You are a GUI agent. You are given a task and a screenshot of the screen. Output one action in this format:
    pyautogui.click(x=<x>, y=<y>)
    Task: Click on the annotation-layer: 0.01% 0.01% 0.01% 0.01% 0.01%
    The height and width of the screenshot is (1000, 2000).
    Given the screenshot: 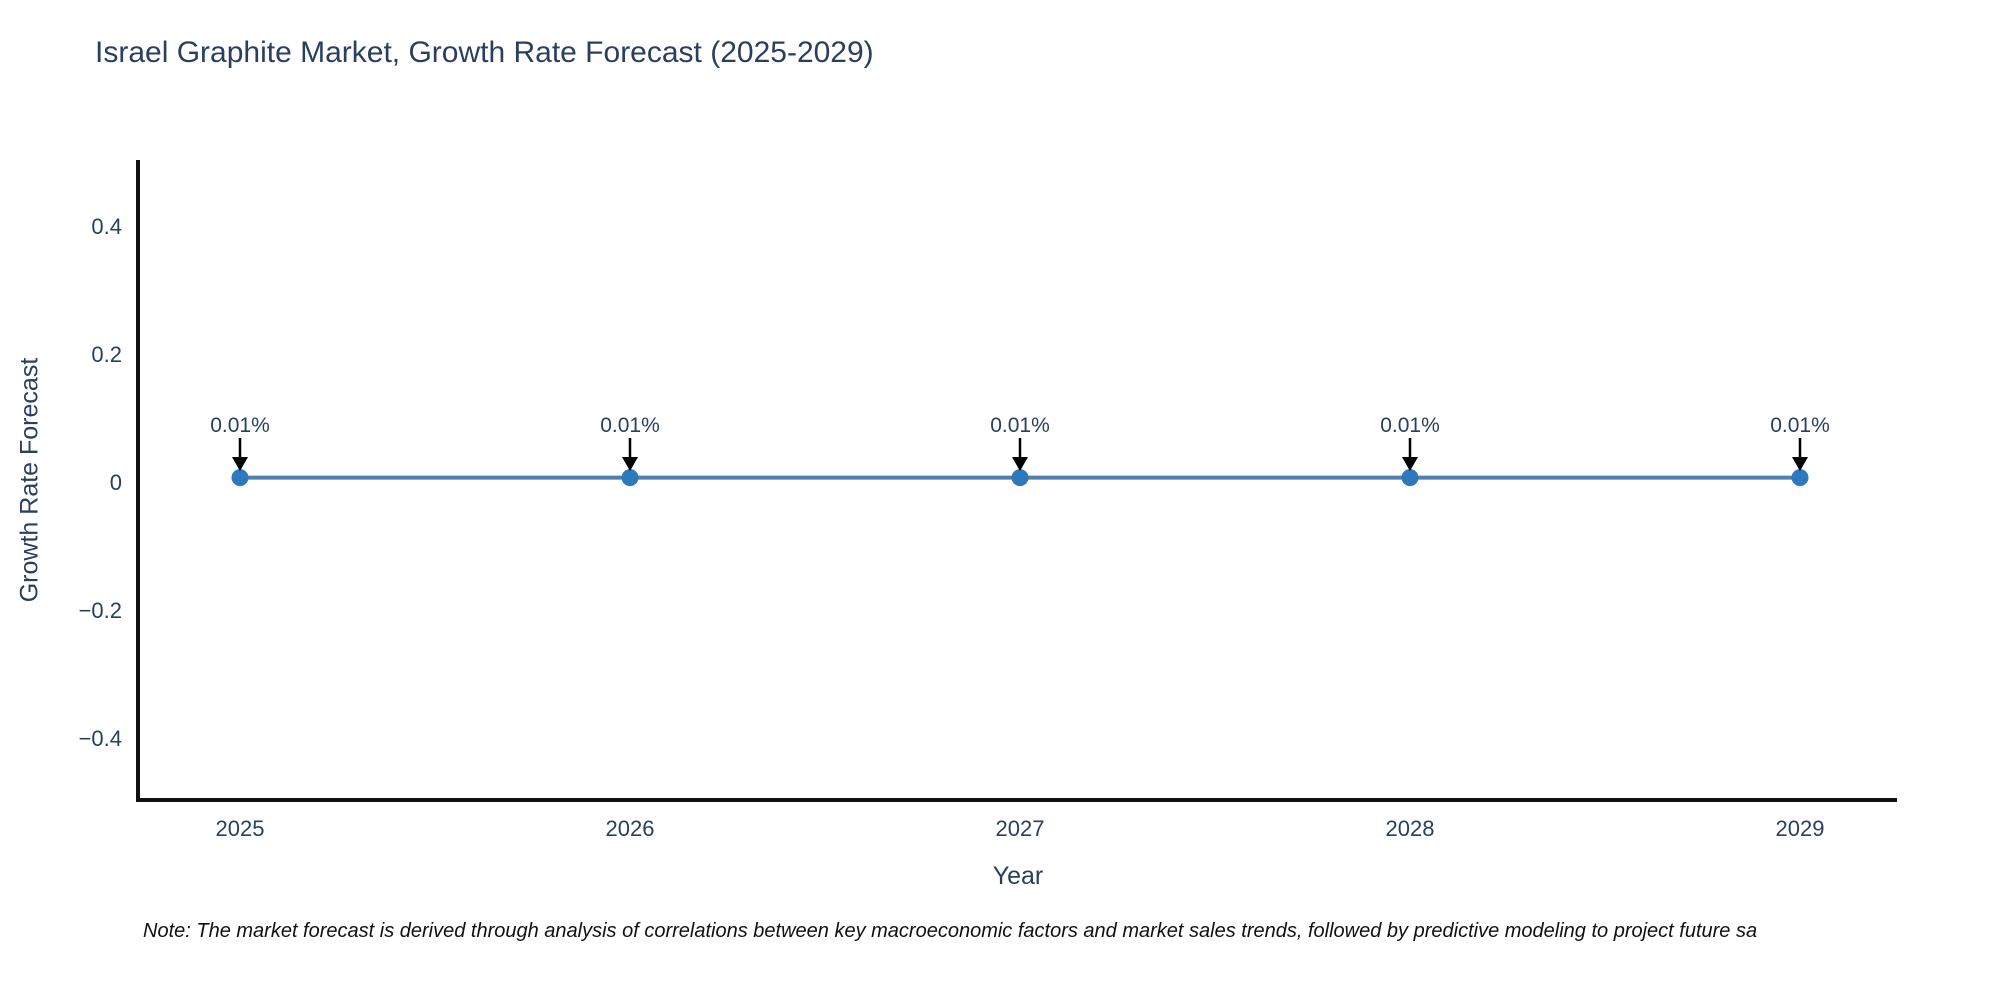 What is the action you would take?
    pyautogui.click(x=1020, y=442)
    